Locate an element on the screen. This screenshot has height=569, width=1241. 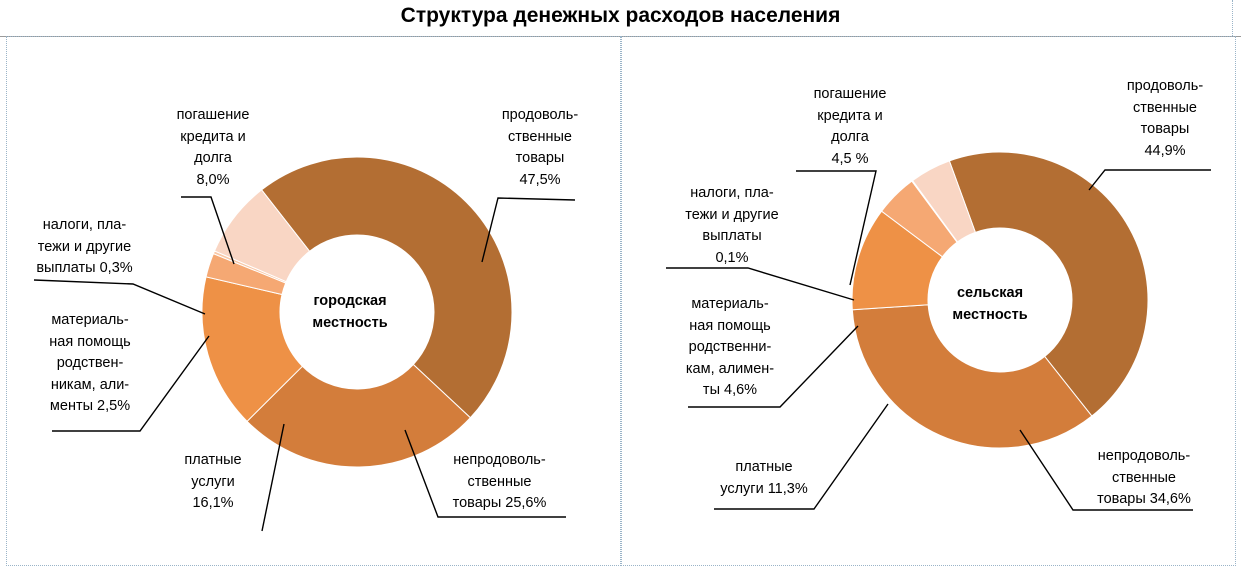
label-line: 8,0% is located at coordinates (213, 179).